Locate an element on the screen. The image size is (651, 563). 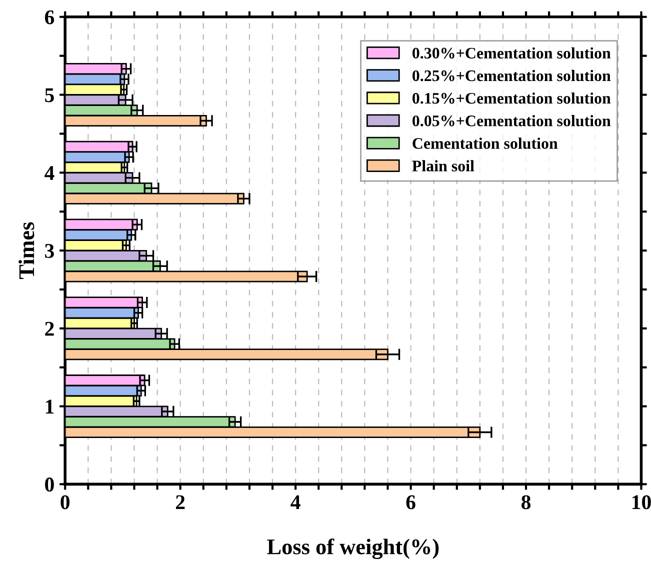
x-tick-label: 8 is located at coordinates (526, 502).